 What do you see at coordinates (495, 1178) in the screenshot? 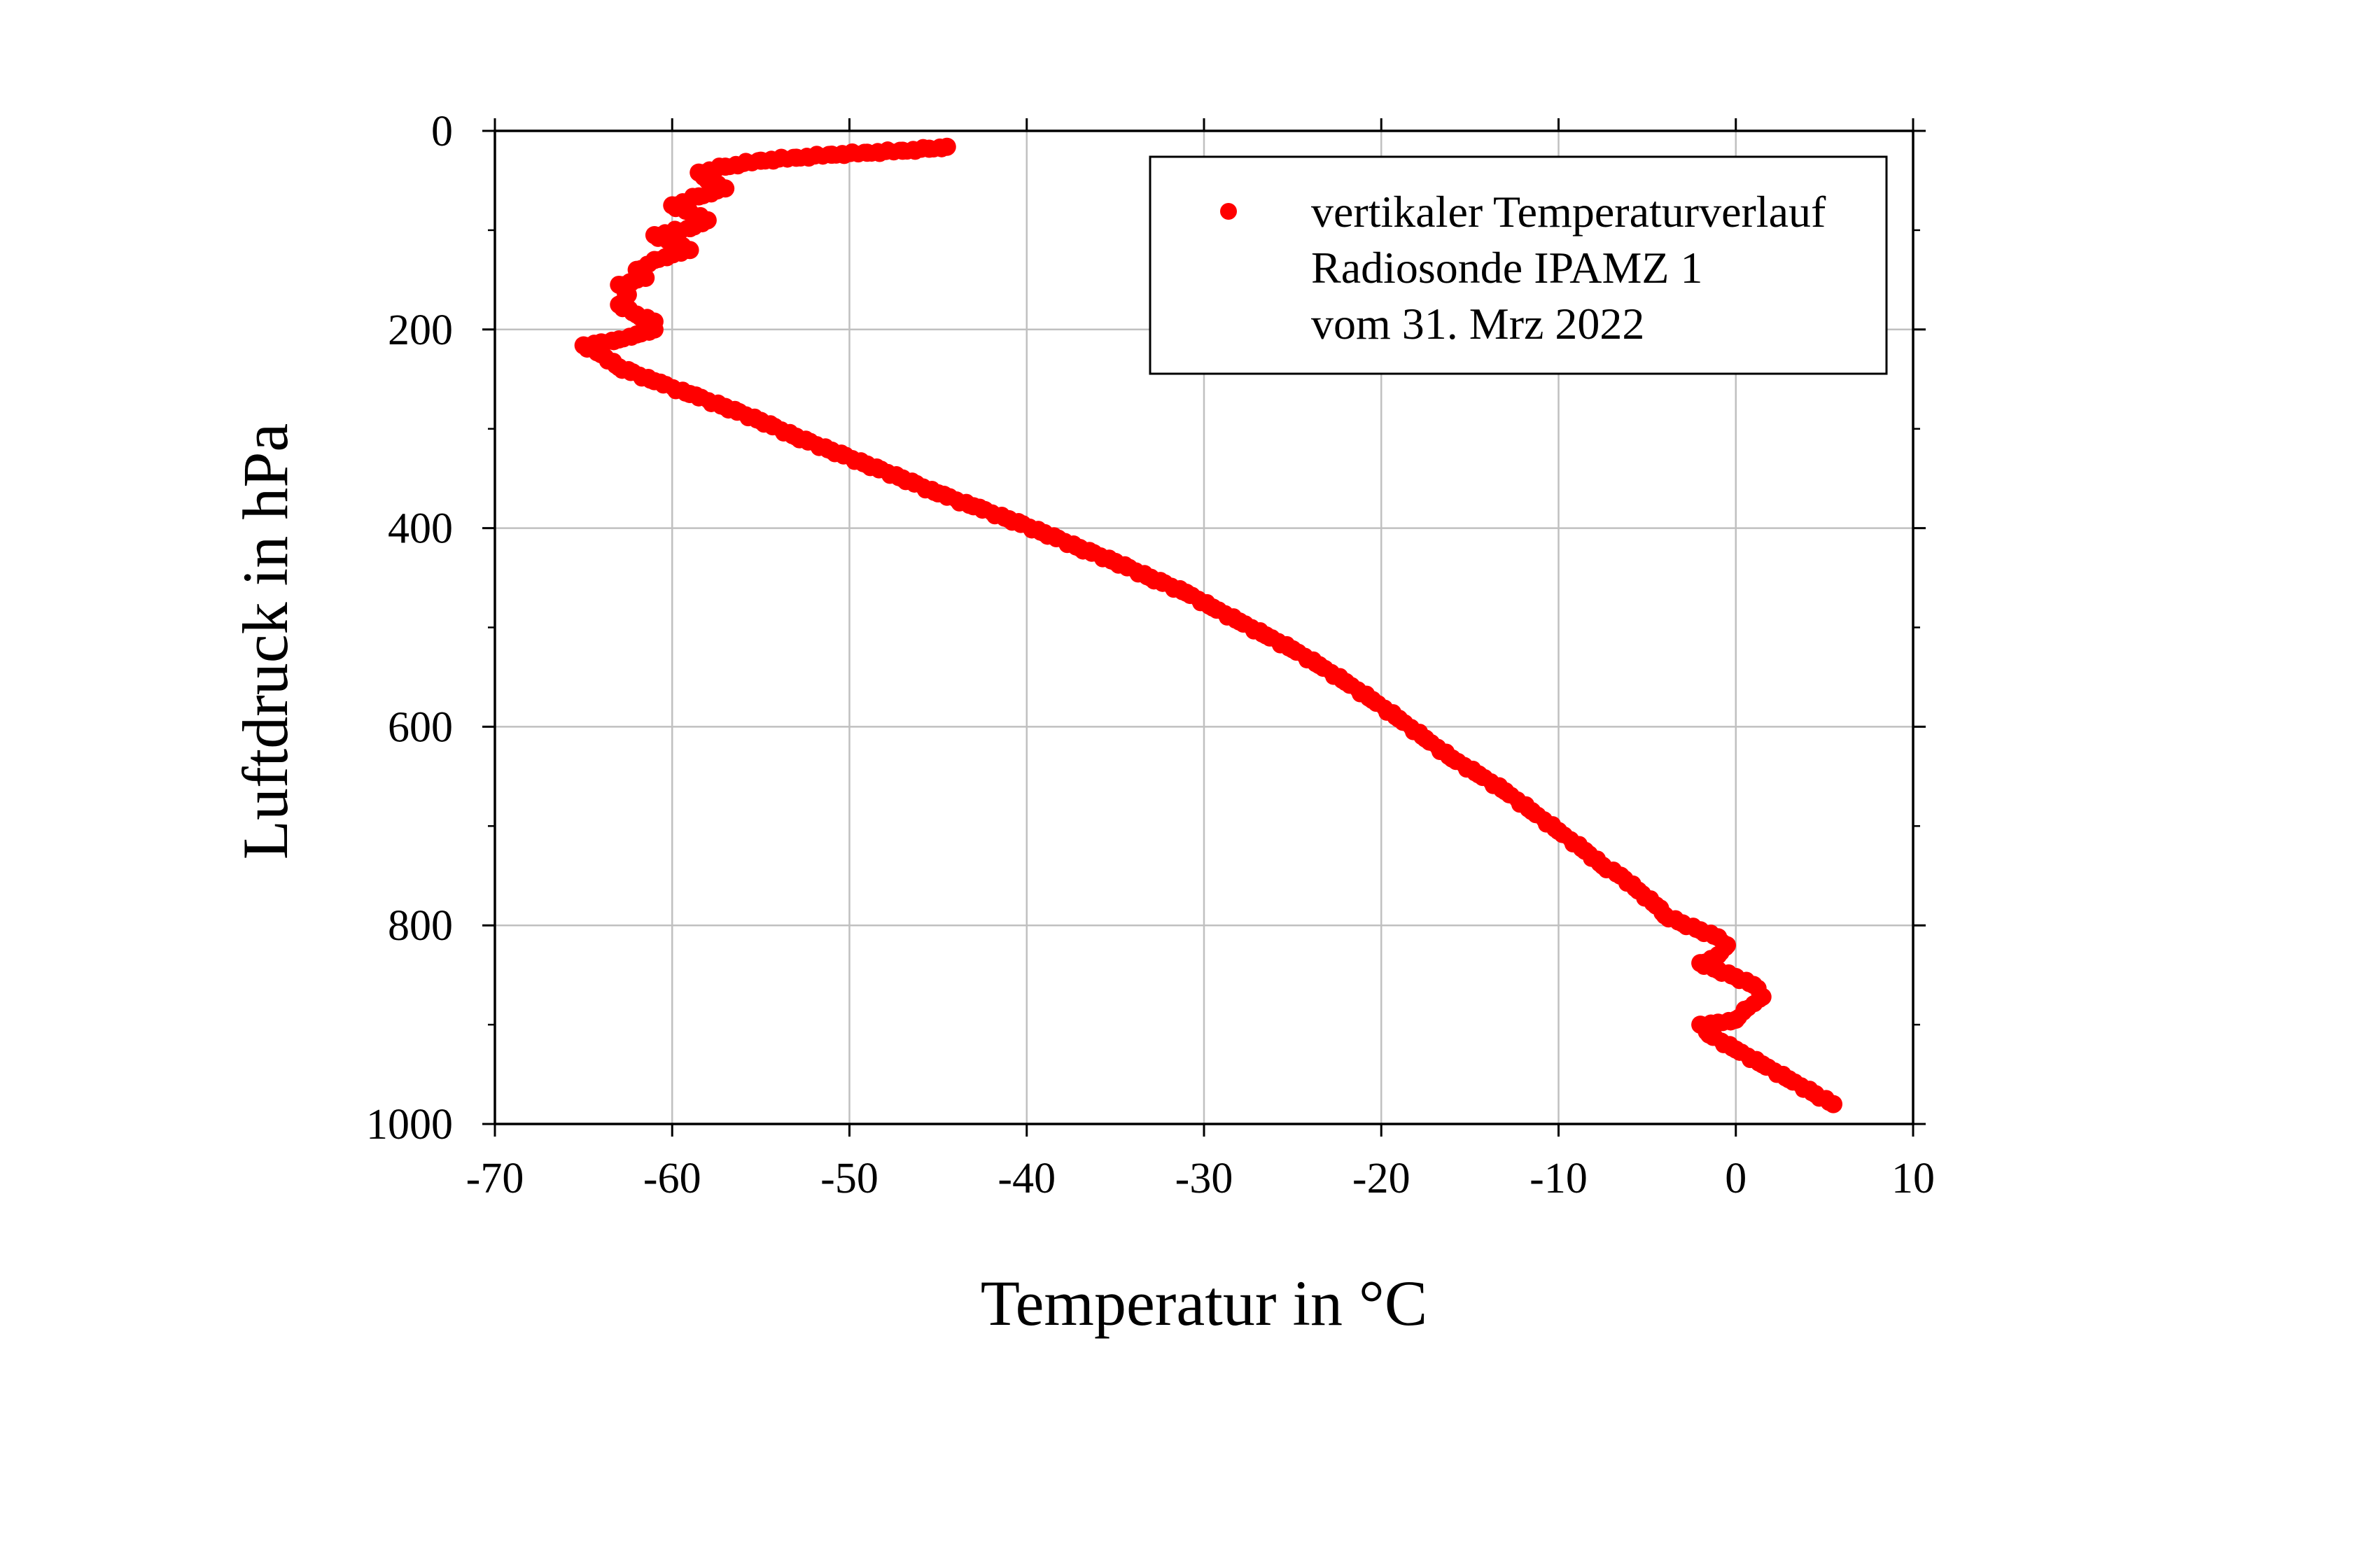
I see `x-tick-label: -70` at bounding box center [495, 1178].